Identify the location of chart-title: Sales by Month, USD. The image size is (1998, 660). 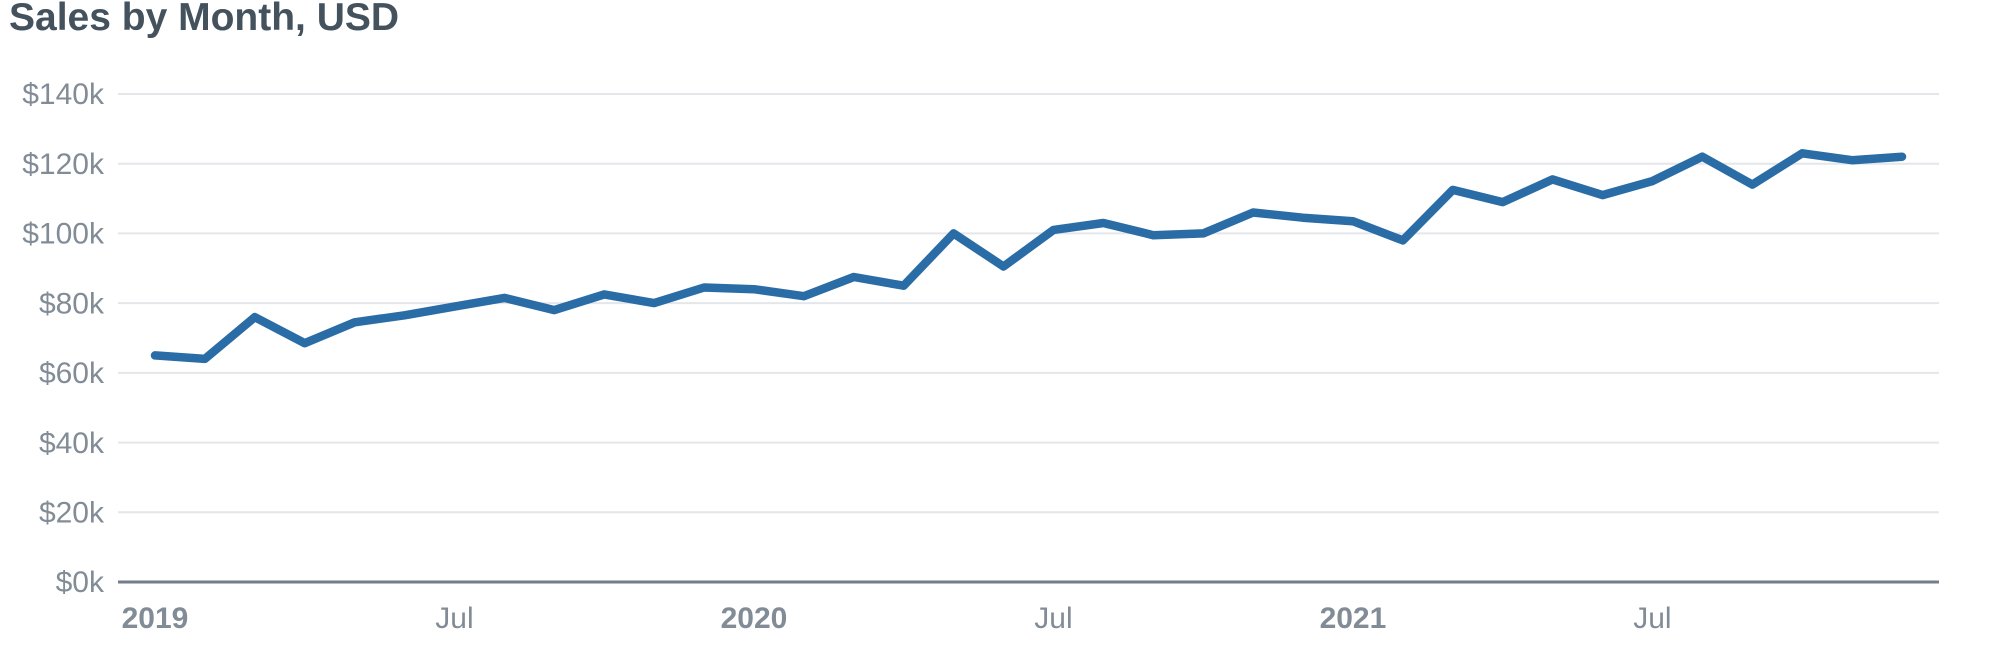
(204, 19).